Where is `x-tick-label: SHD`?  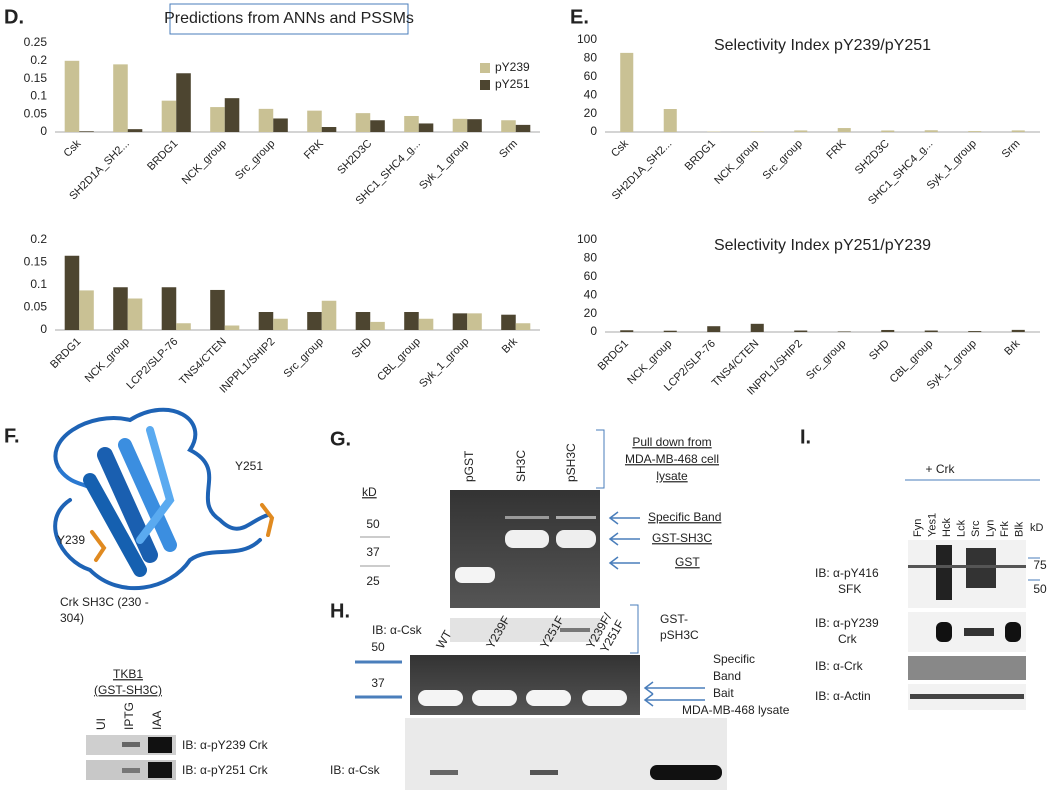
x-tick-label: SHD is located at coordinates (362, 348).